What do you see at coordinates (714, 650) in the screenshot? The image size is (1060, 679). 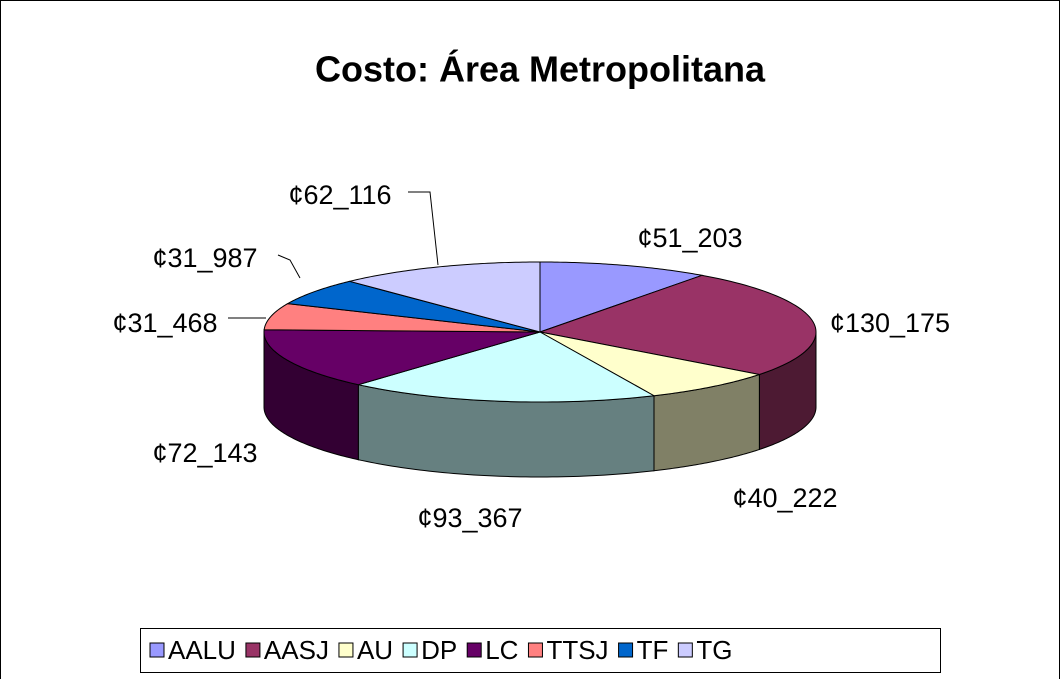 I see `legend-label: TG` at bounding box center [714, 650].